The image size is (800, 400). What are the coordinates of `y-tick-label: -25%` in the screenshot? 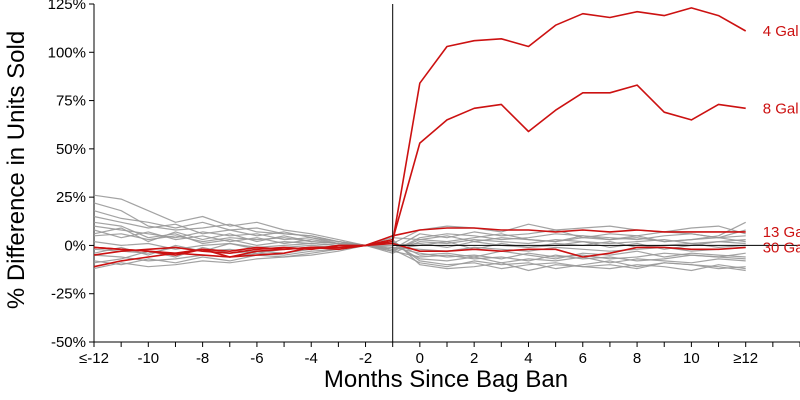 It's located at (68, 294).